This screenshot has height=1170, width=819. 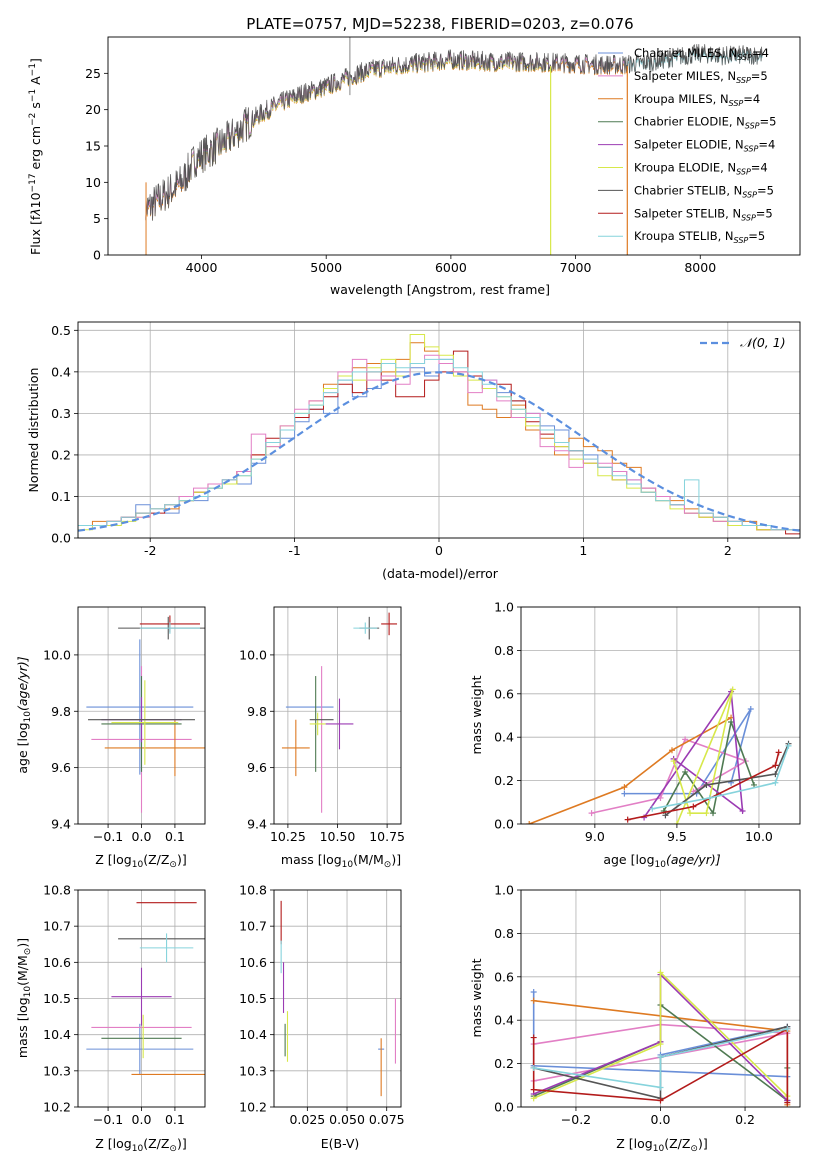 I want to click on label-part: mass [log, so click(x=311, y=859).